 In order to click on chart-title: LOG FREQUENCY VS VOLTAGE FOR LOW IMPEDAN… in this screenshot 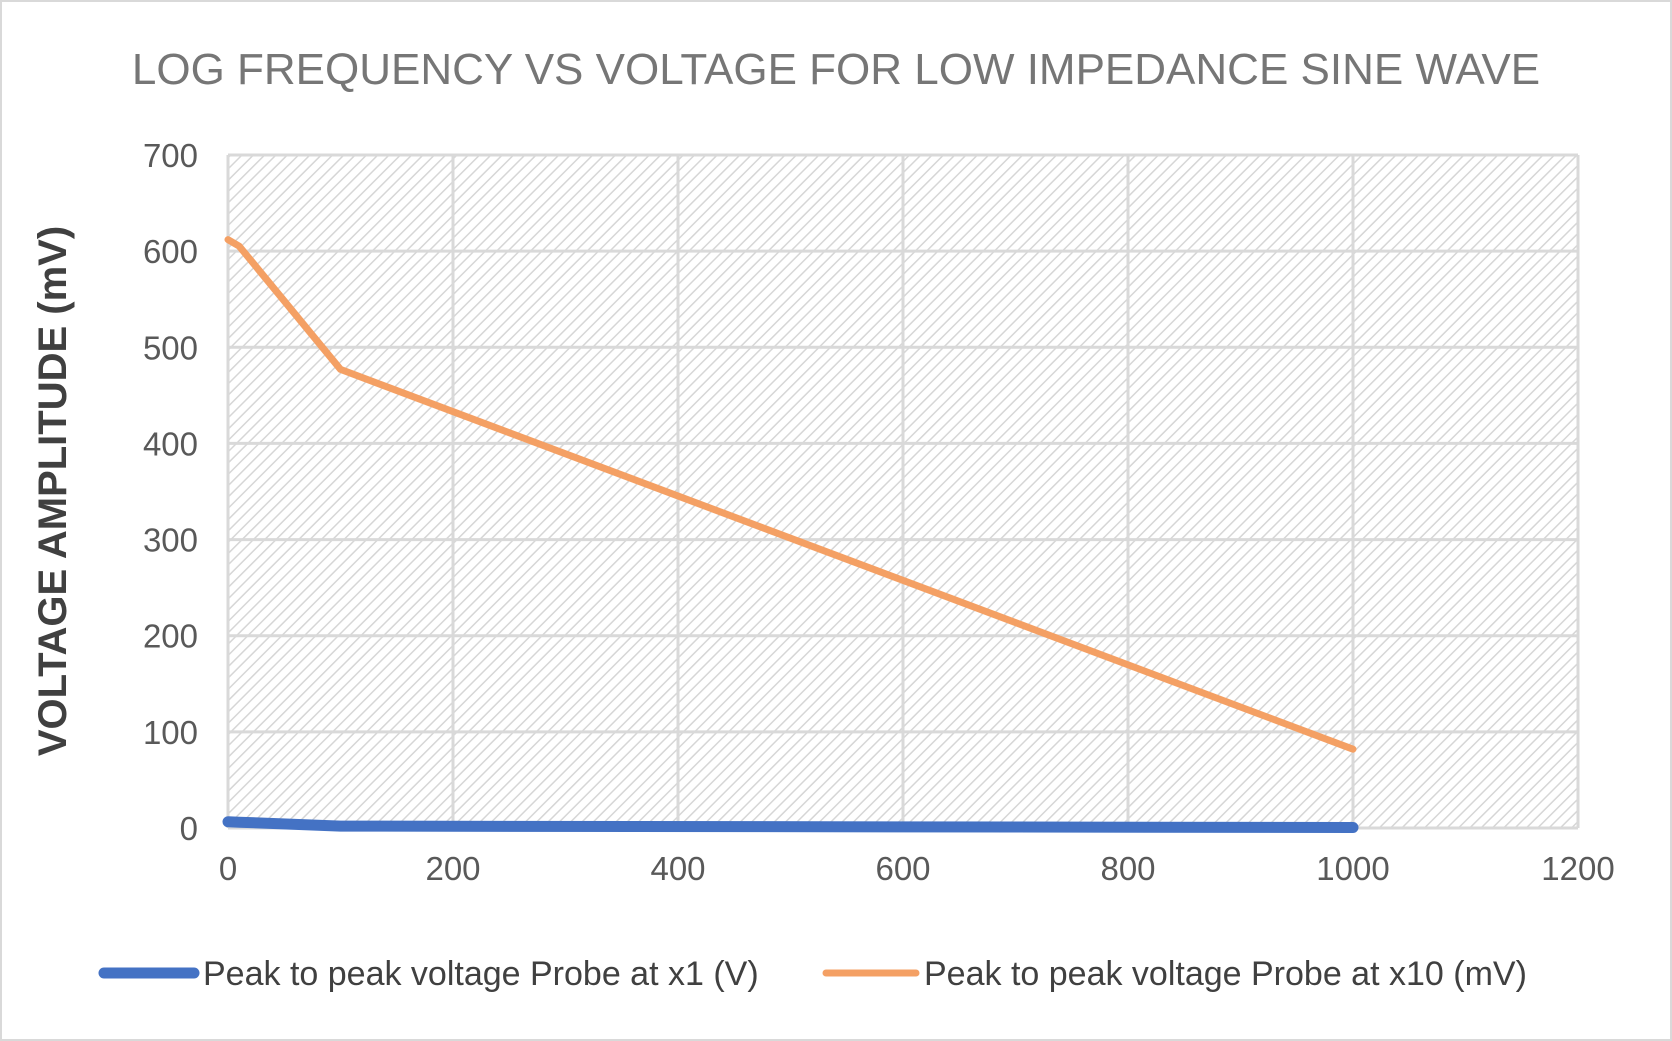, I will do `click(836, 69)`.